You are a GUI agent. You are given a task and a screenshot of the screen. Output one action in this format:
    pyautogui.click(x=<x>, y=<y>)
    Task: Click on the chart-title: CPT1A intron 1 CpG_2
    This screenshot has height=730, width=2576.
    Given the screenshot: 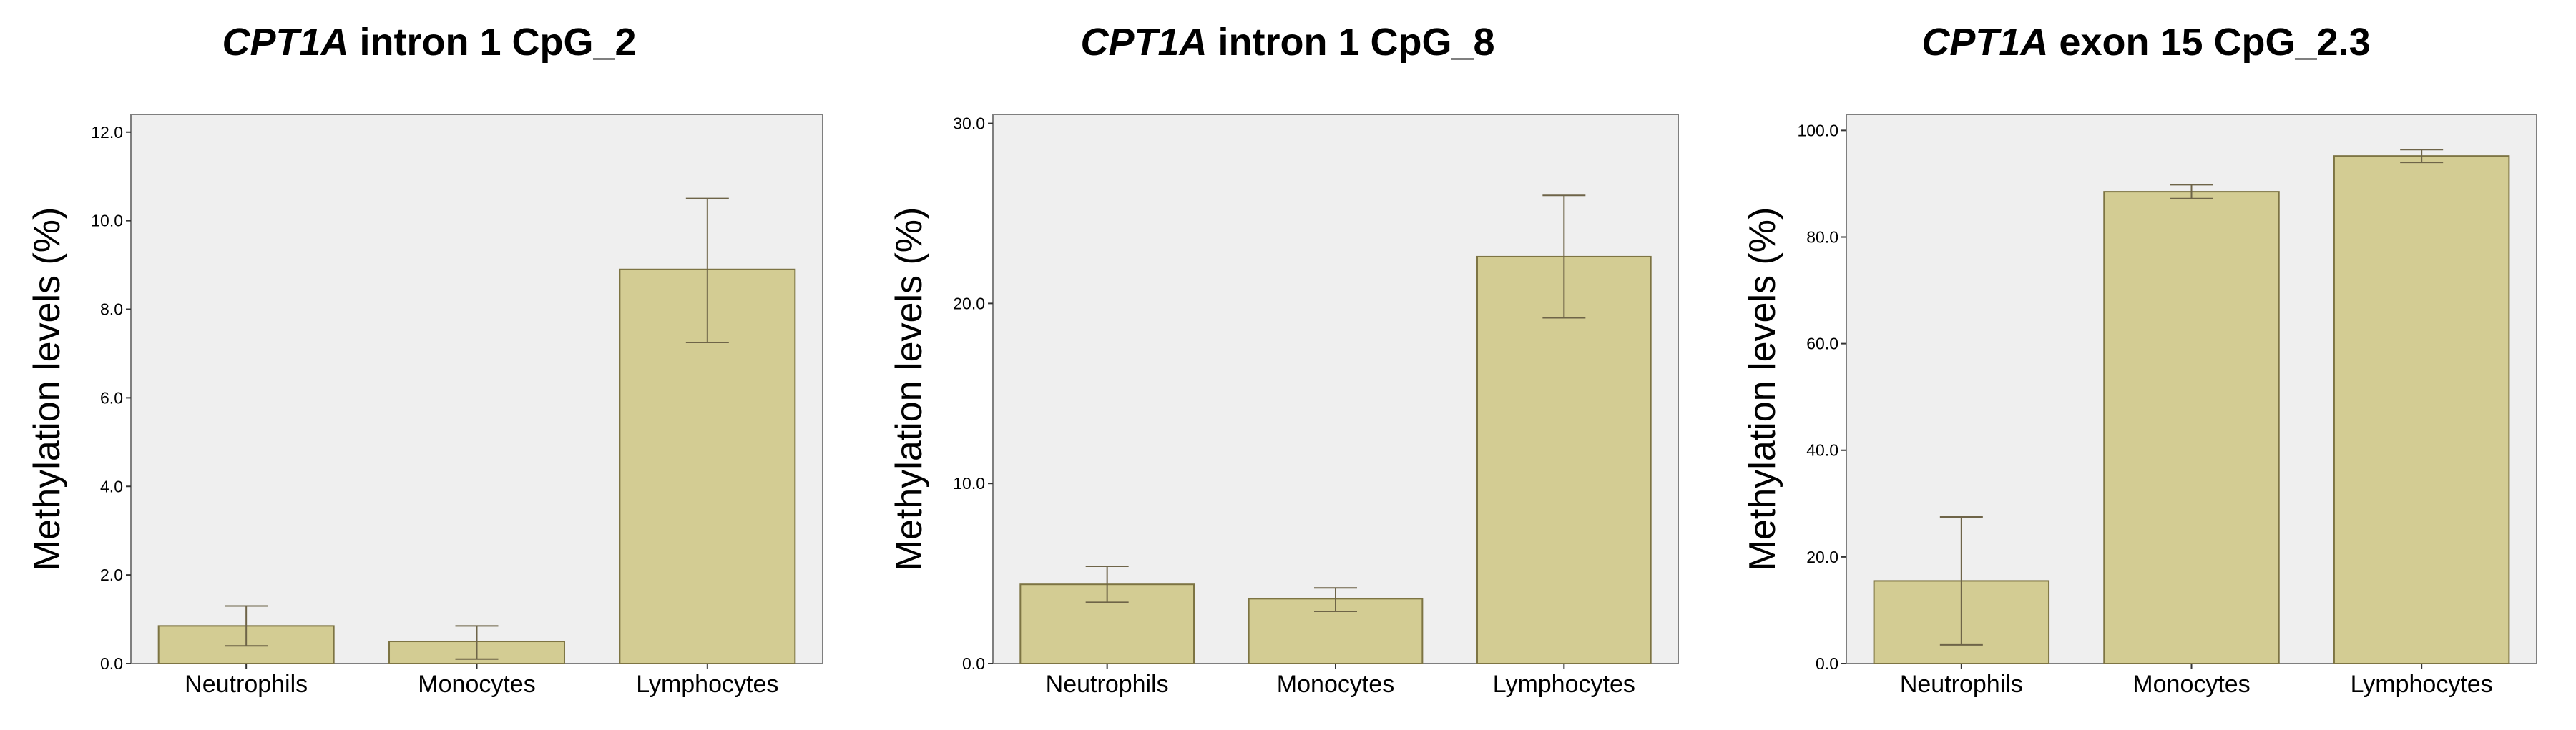 What is the action you would take?
    pyautogui.click(x=429, y=42)
    